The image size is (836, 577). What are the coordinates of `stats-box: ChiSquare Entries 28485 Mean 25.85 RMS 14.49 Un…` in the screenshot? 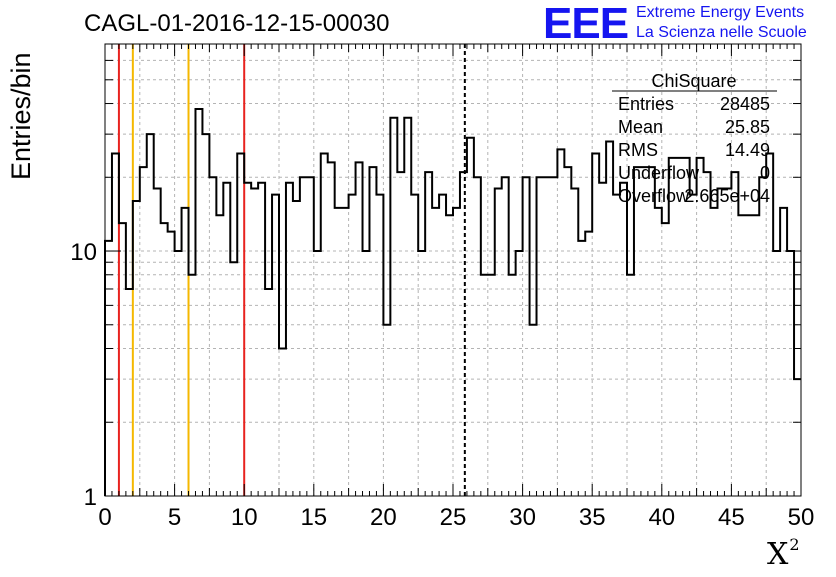 It's located at (694, 138).